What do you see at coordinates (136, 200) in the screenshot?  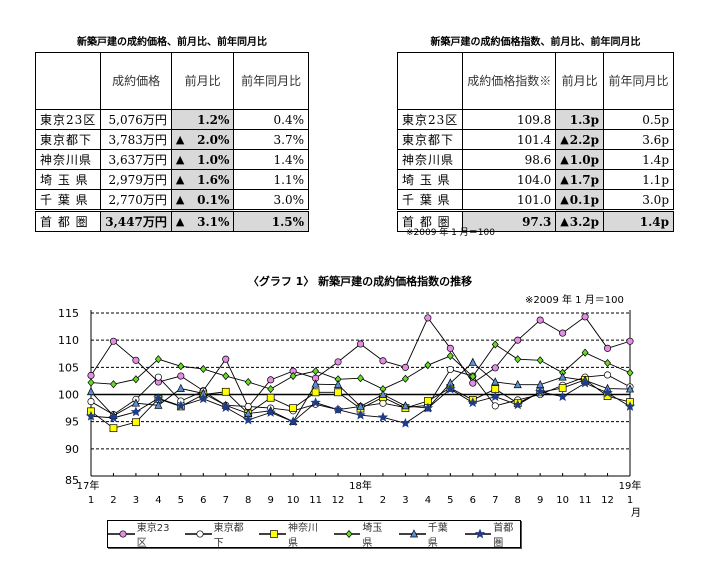 I see `price-cell: 2,770万円` at bounding box center [136, 200].